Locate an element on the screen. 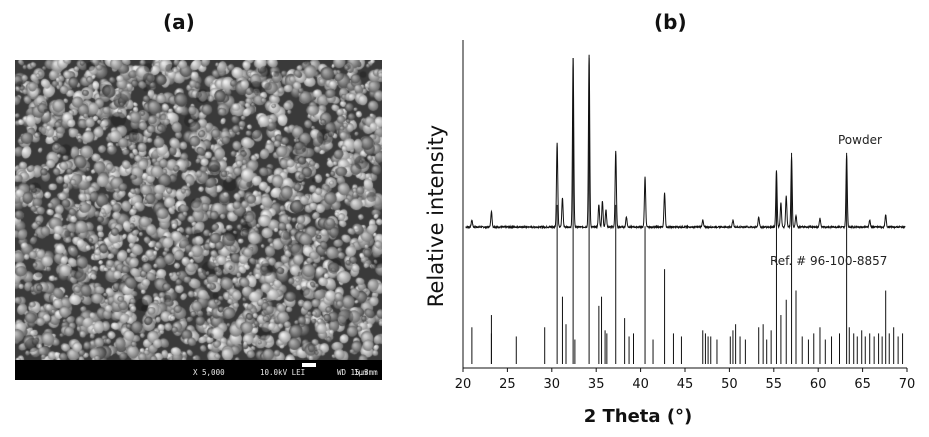 The image size is (929, 437). panel-b-label: (b) is located at coordinates (670, 22).